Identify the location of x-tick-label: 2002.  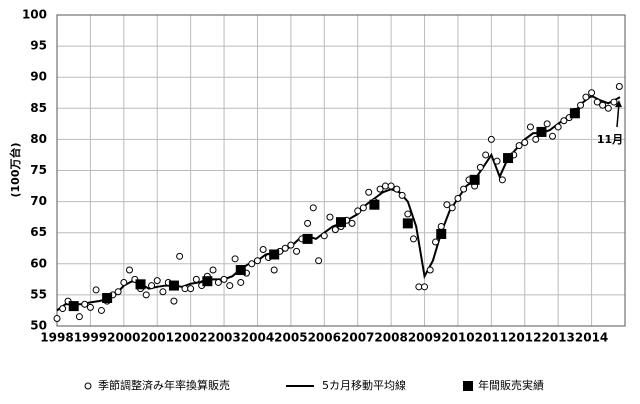
(190, 338).